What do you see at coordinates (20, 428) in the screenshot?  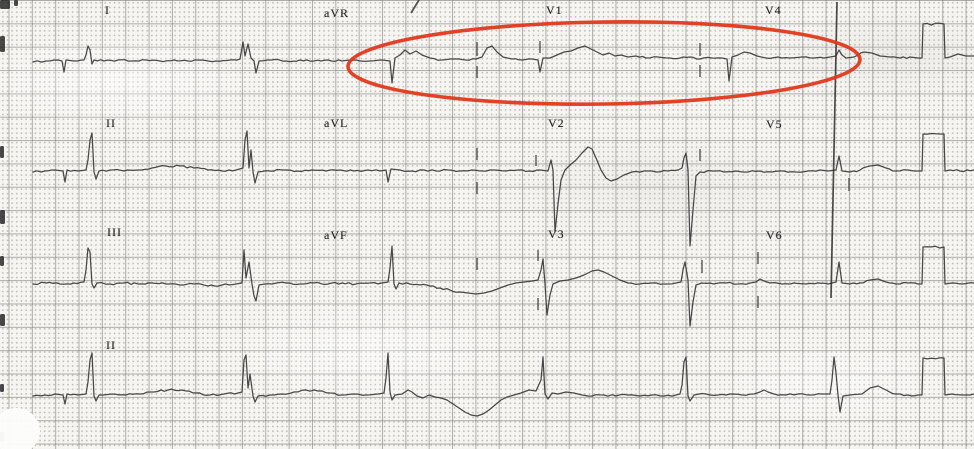 I see `white-out-patch` at bounding box center [20, 428].